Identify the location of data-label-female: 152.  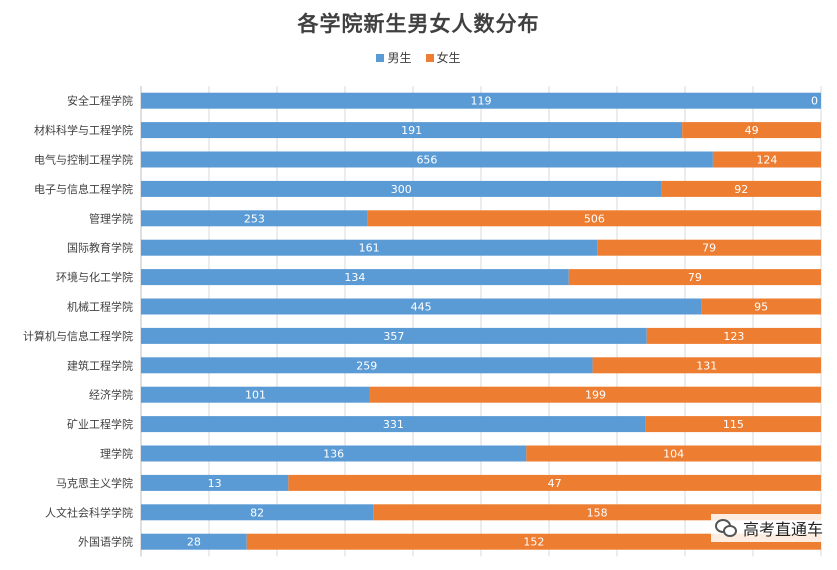
(533, 542).